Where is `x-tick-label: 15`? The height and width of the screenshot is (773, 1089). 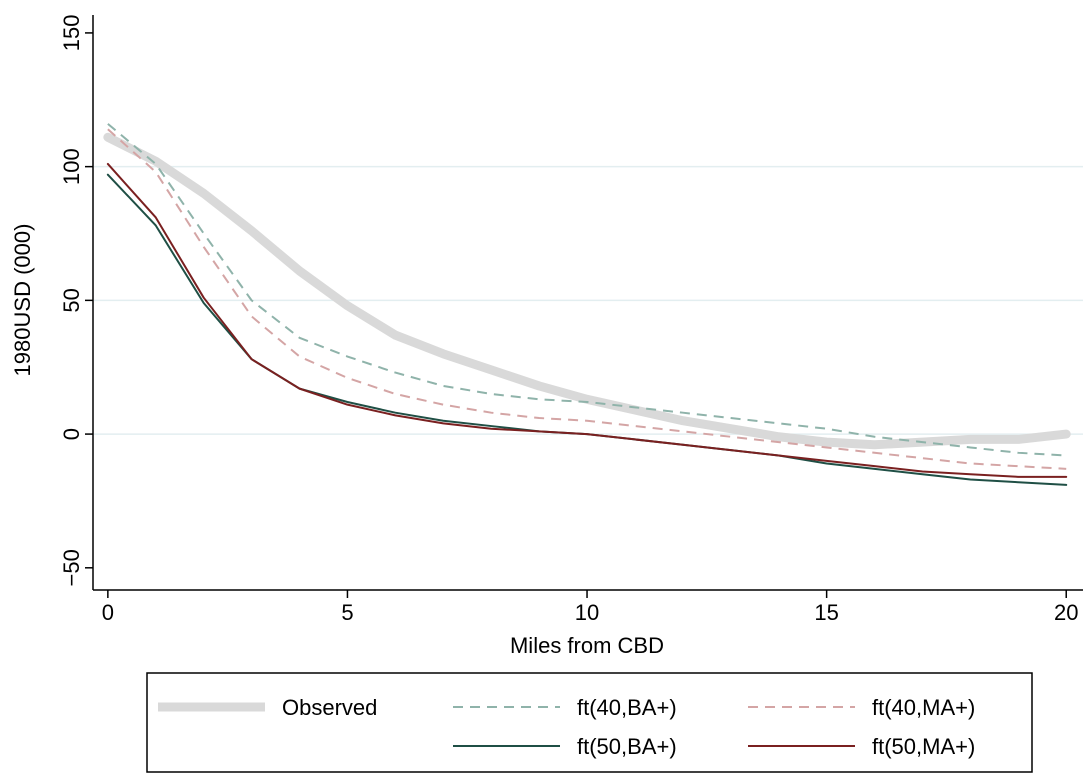
x-tick-label: 15 is located at coordinates (826, 612).